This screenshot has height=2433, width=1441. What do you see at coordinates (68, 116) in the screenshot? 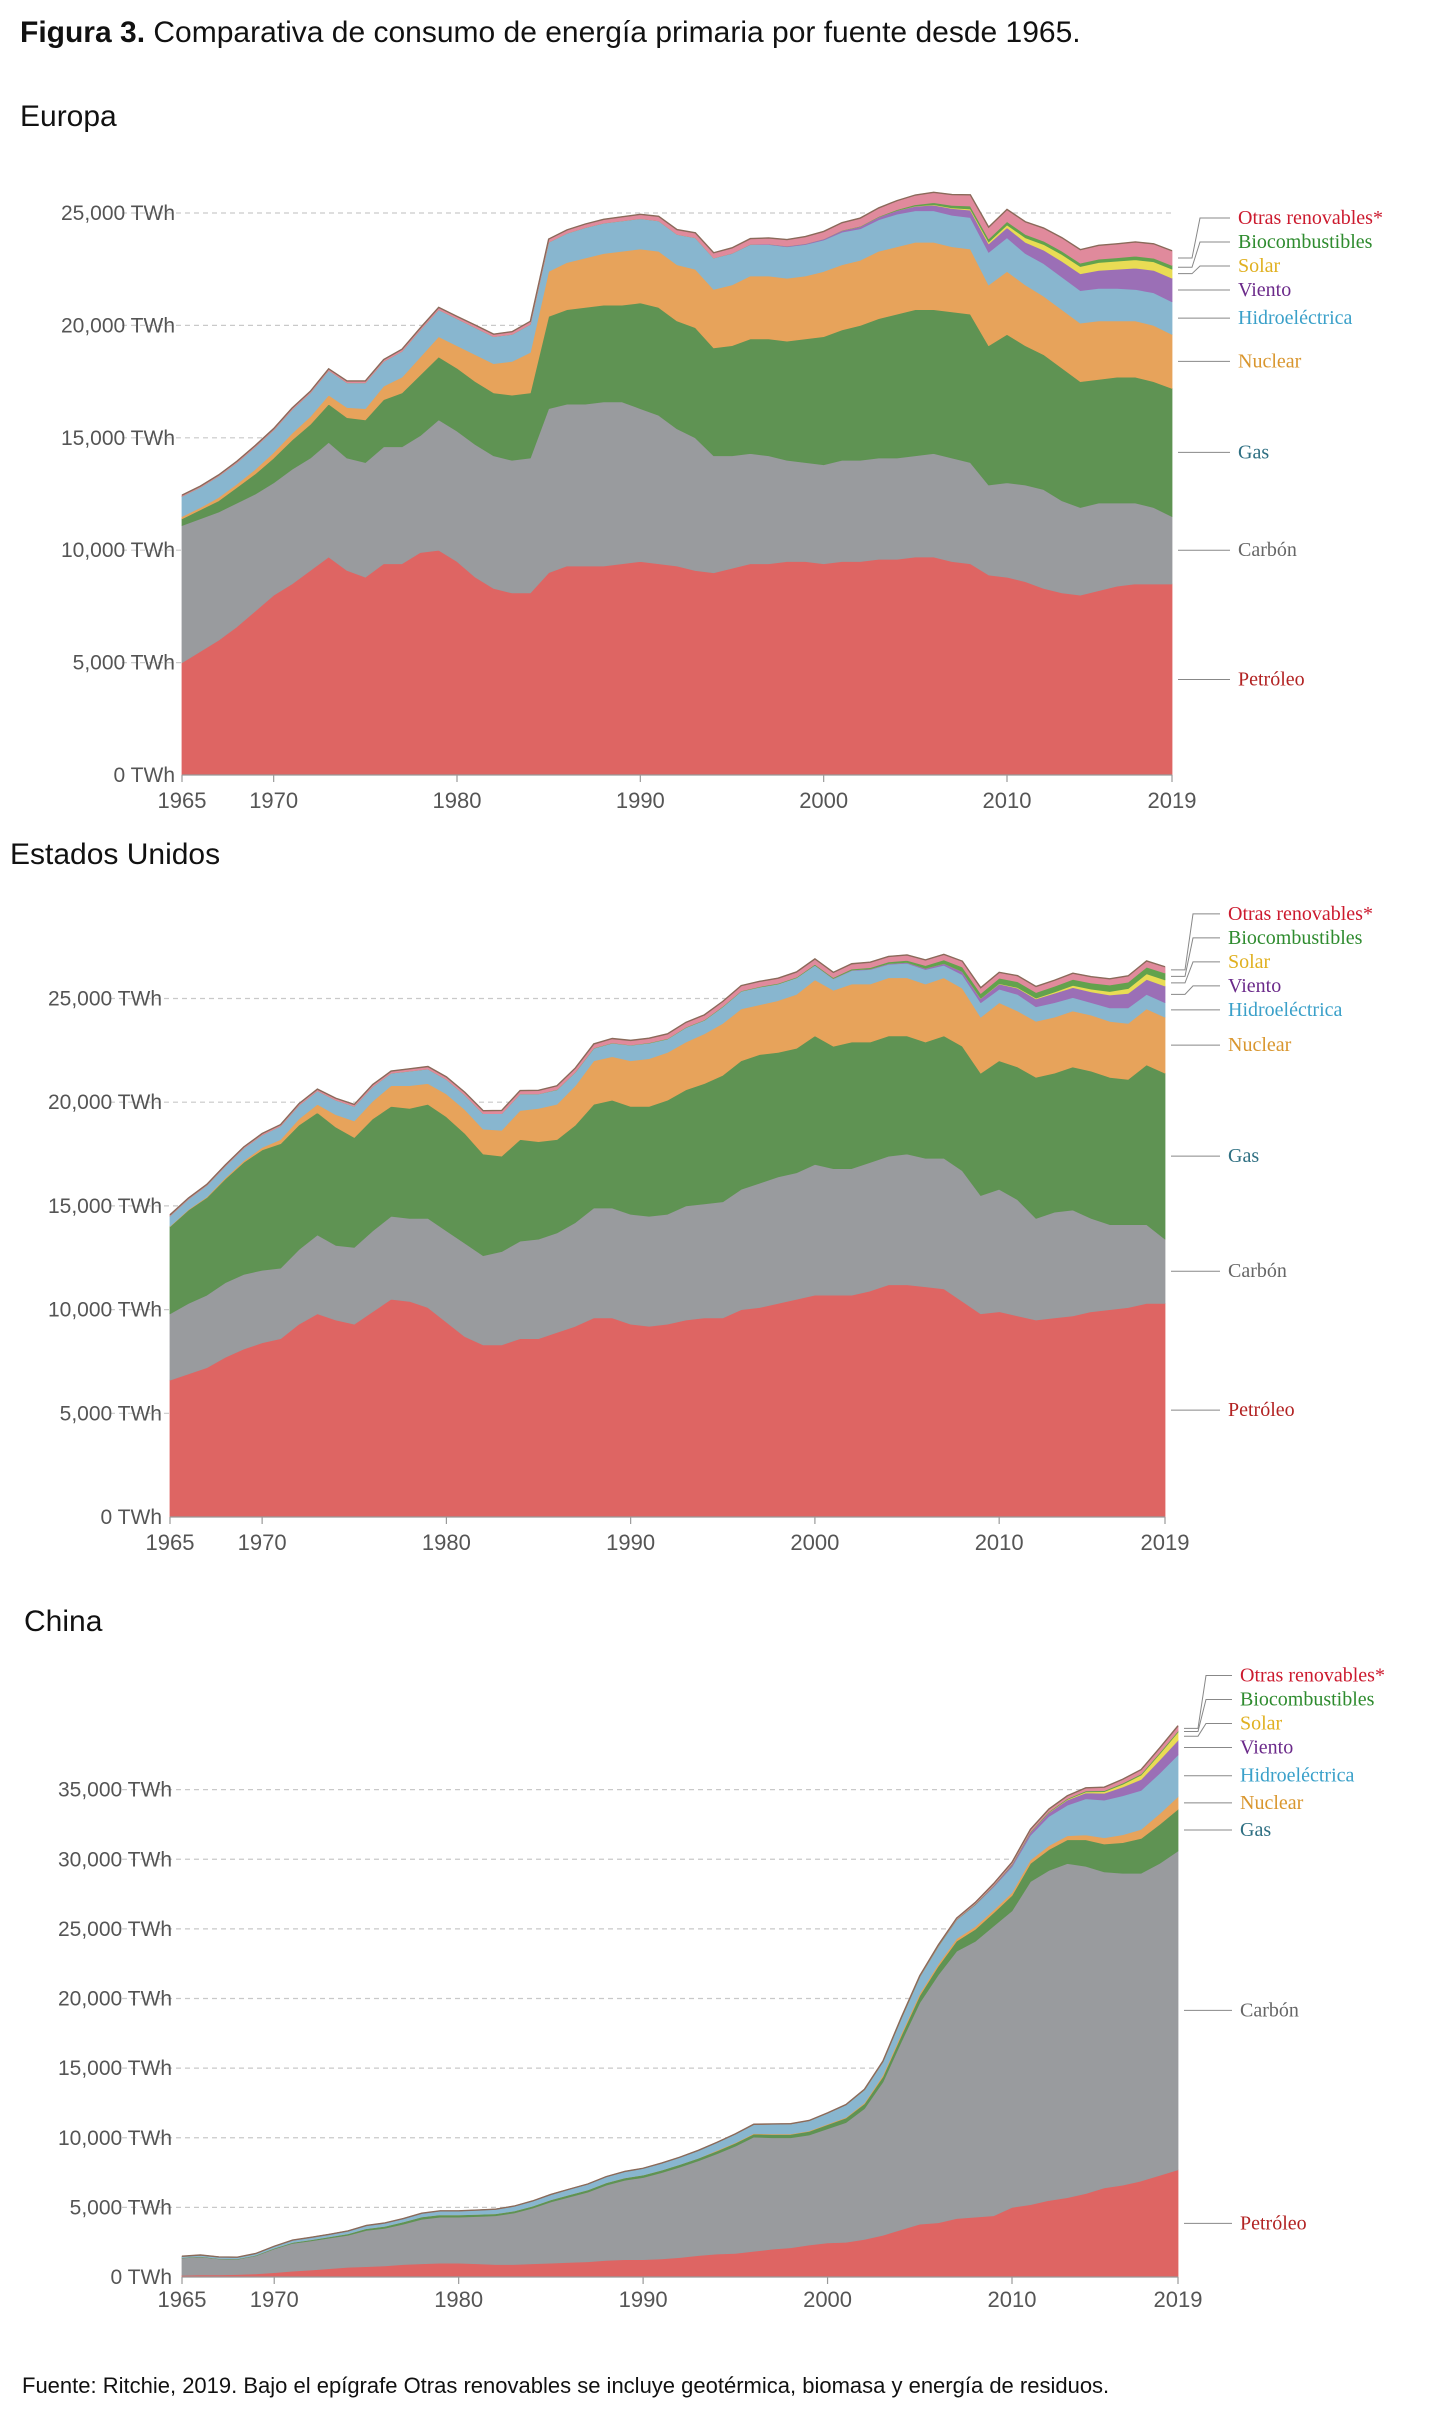
I see `panel-title-europa: Europa` at bounding box center [68, 116].